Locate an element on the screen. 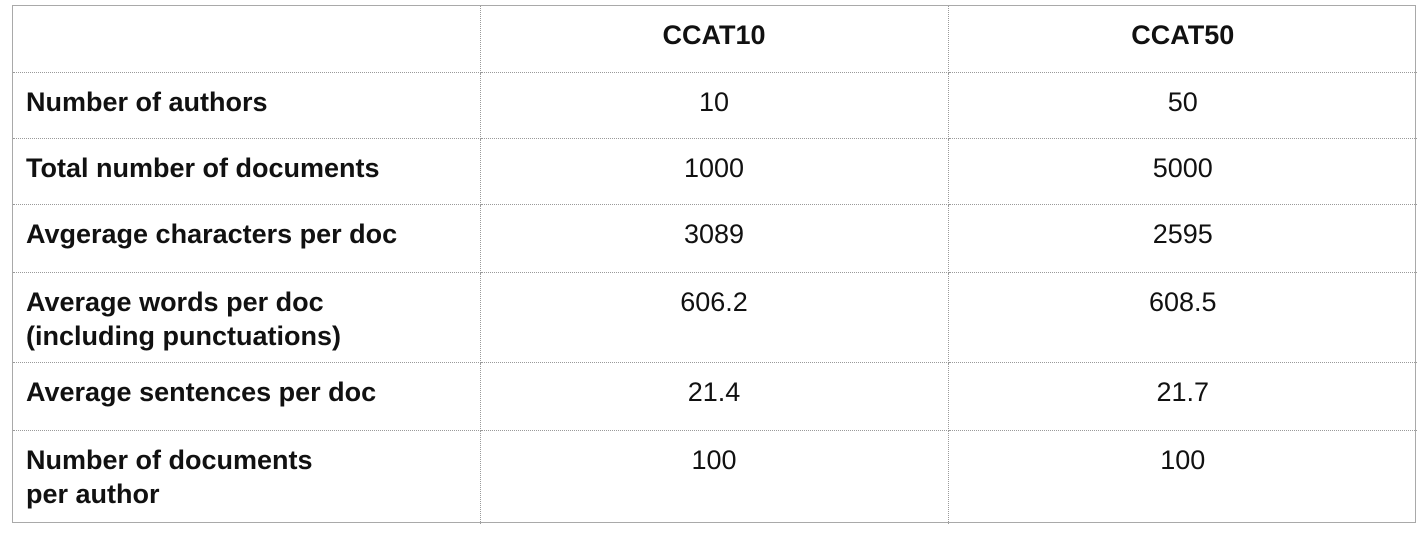  row-label: Total number of documents is located at coordinates (247, 171).